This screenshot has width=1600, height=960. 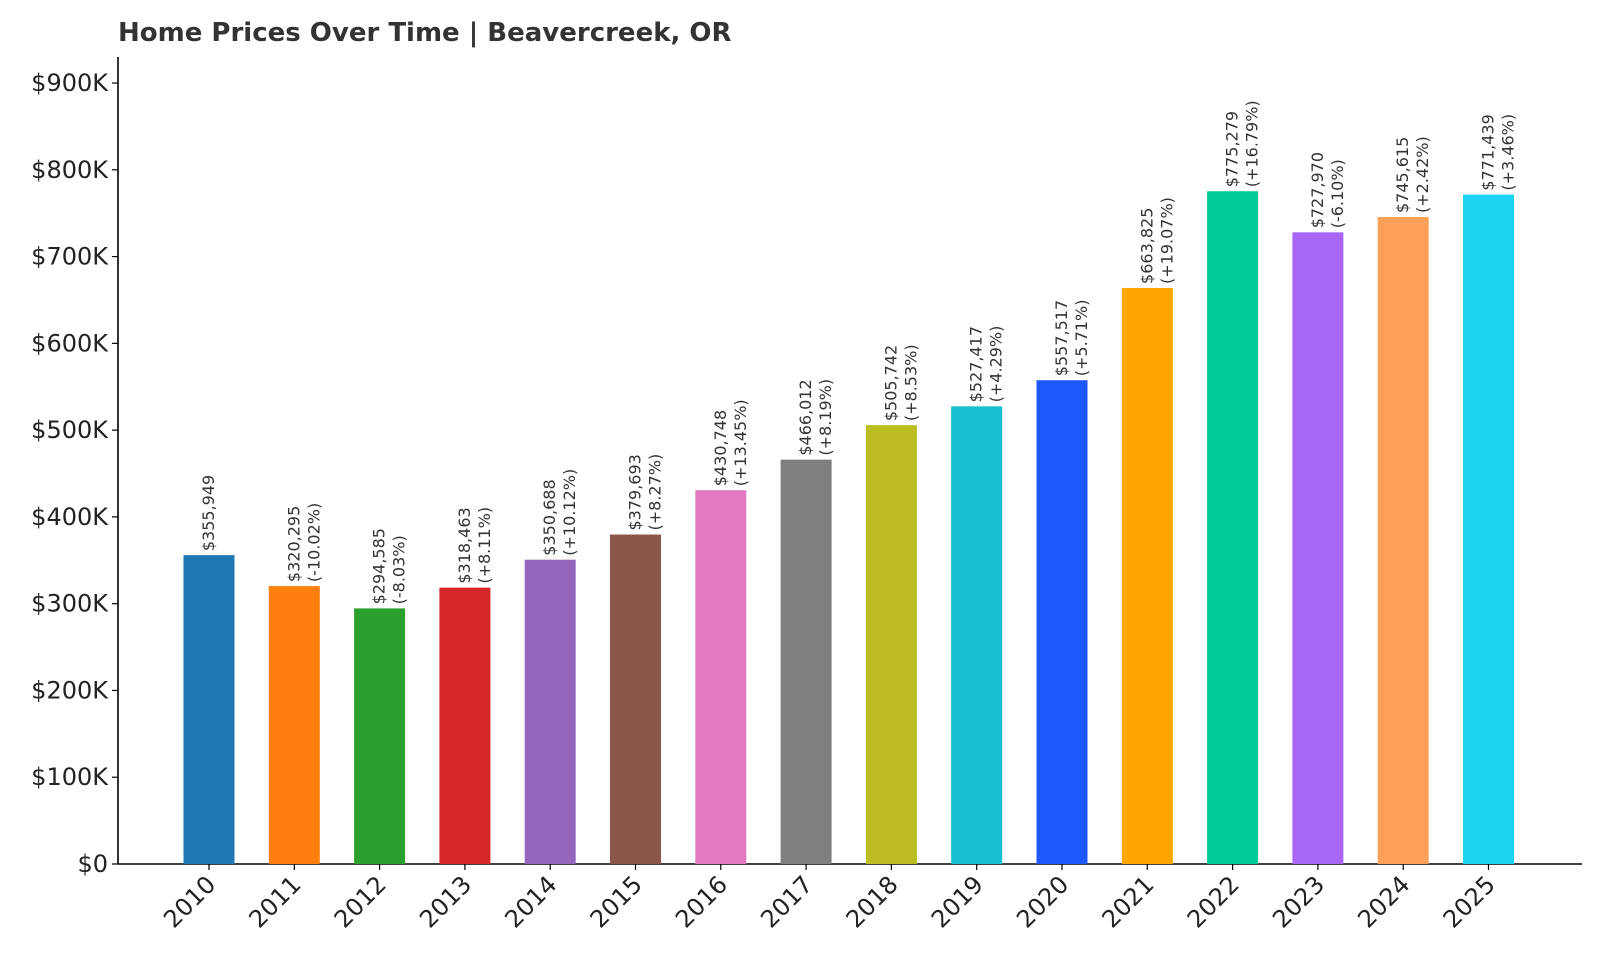 I want to click on y-tick-label: $300K, so click(x=70, y=604).